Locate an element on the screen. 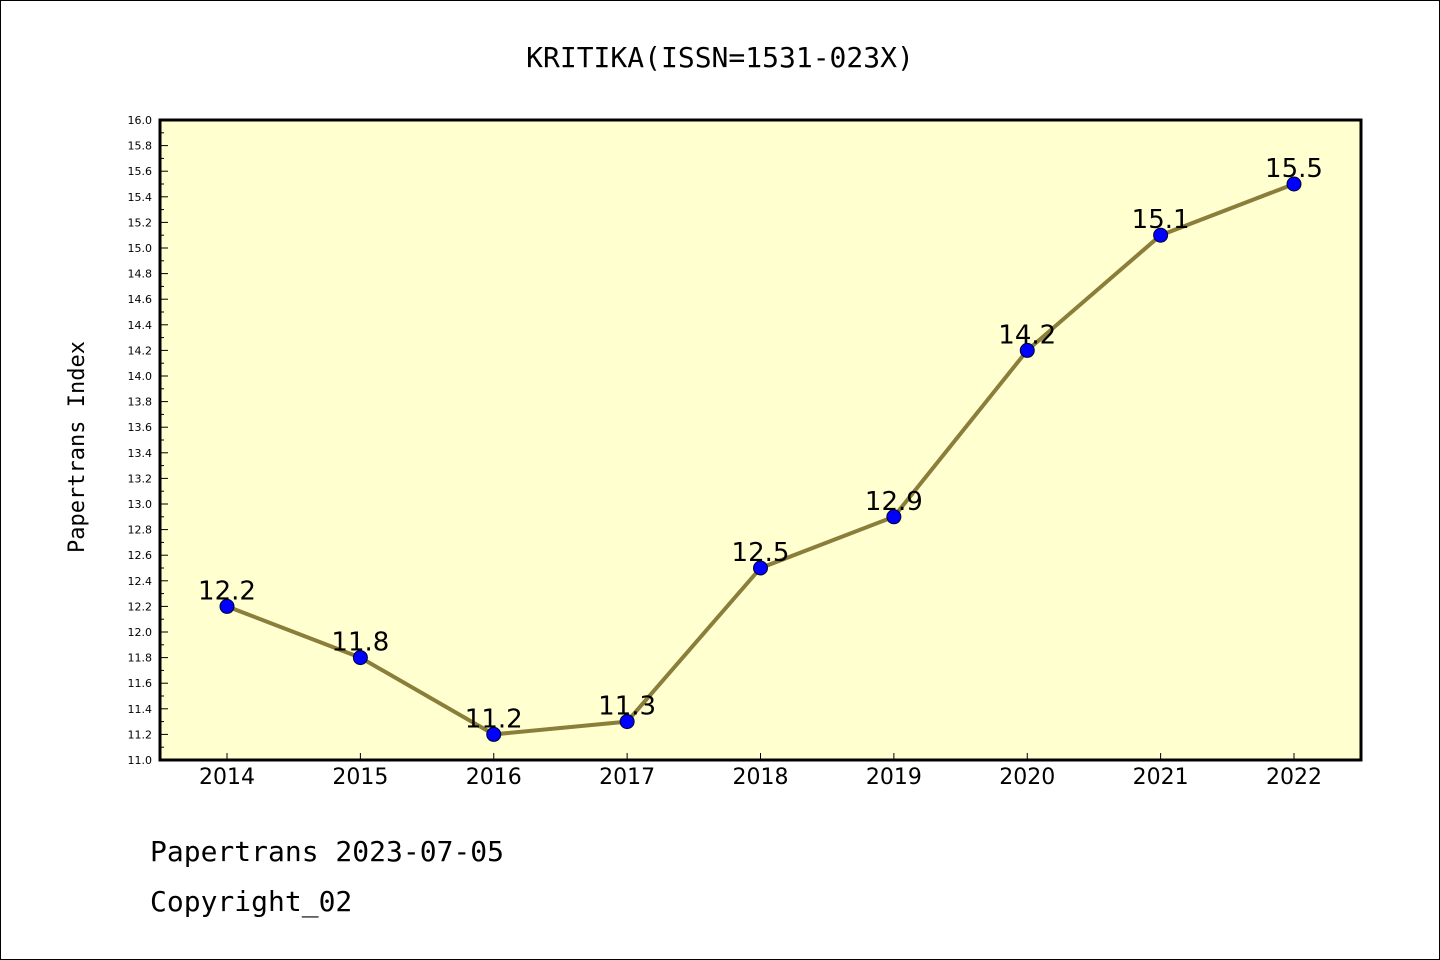  y-tick-label: 14.6 is located at coordinates (140, 299).